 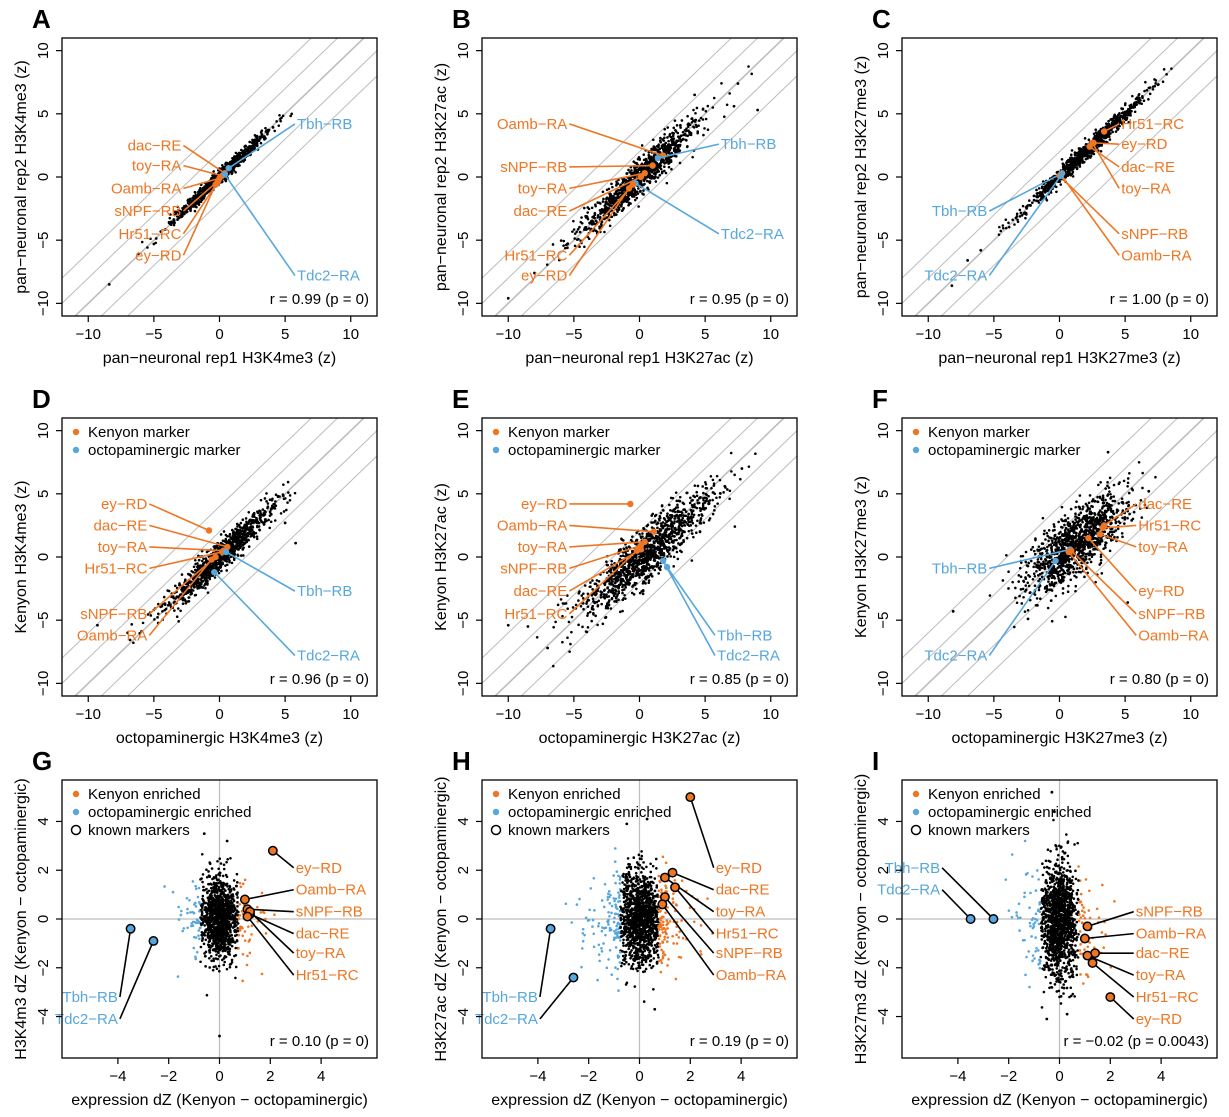 What do you see at coordinates (639, 334) in the screenshot?
I see `x-tick-label: 0` at bounding box center [639, 334].